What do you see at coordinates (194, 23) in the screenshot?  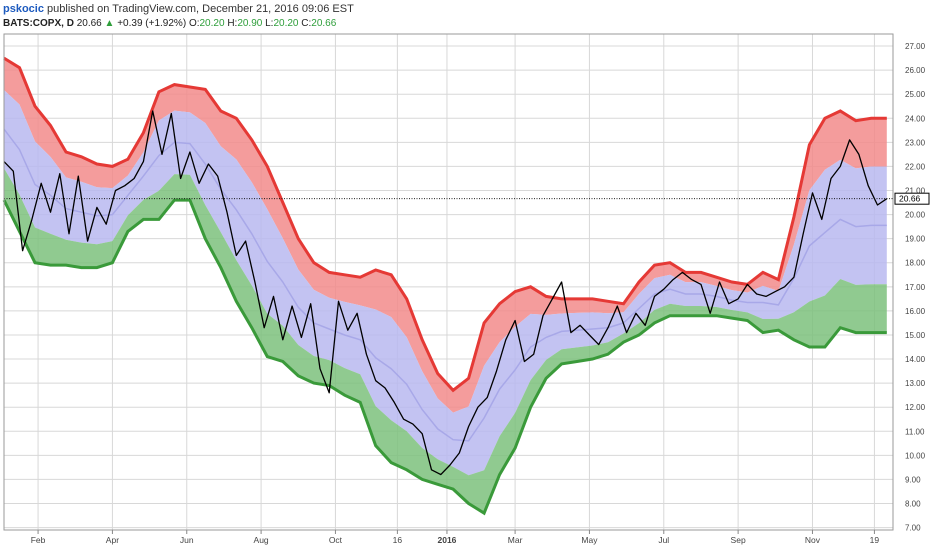 I see `open-label: O:` at bounding box center [194, 23].